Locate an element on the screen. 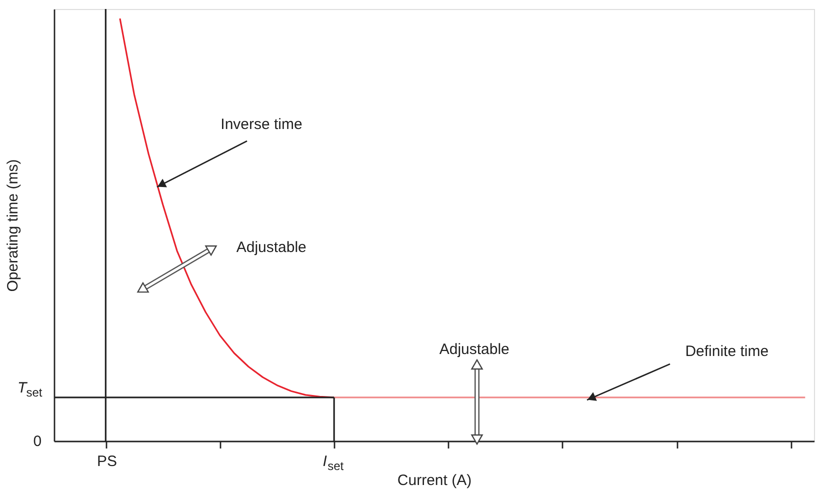  annotation: Definite time is located at coordinates (727, 351).